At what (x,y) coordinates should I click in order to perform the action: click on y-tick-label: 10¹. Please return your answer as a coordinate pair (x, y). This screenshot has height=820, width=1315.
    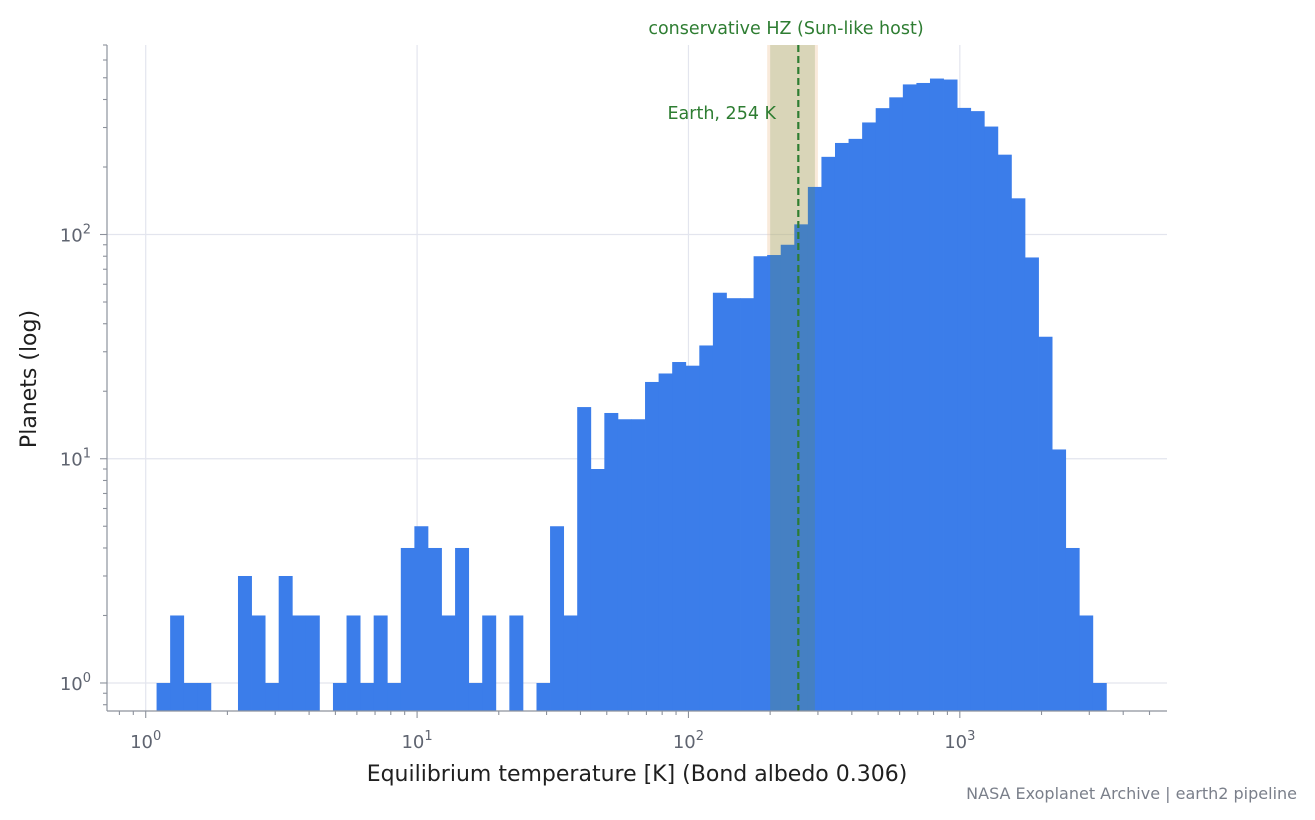
    Looking at the image, I should click on (75, 459).